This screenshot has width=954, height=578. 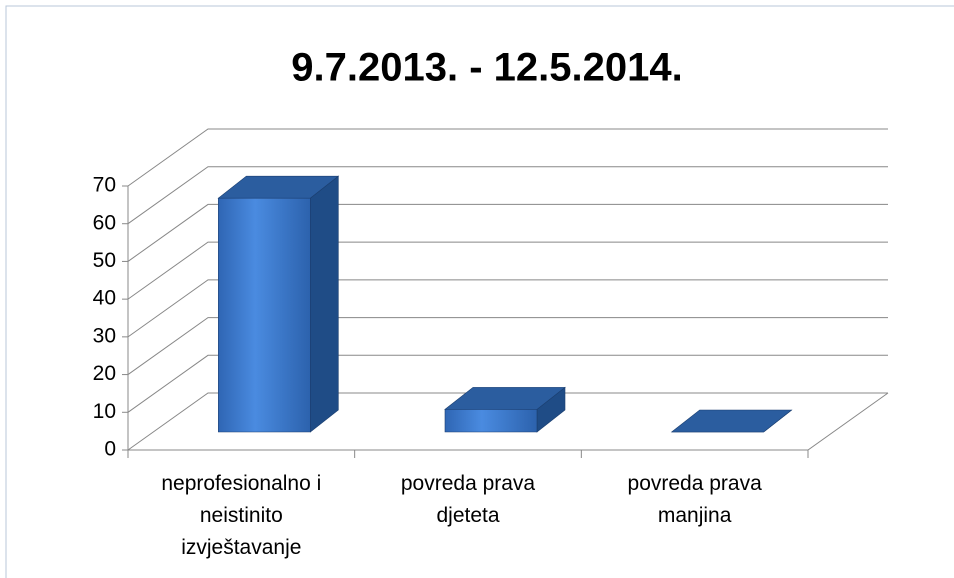 What do you see at coordinates (104, 222) in the screenshot?
I see `y-tick-label: 60` at bounding box center [104, 222].